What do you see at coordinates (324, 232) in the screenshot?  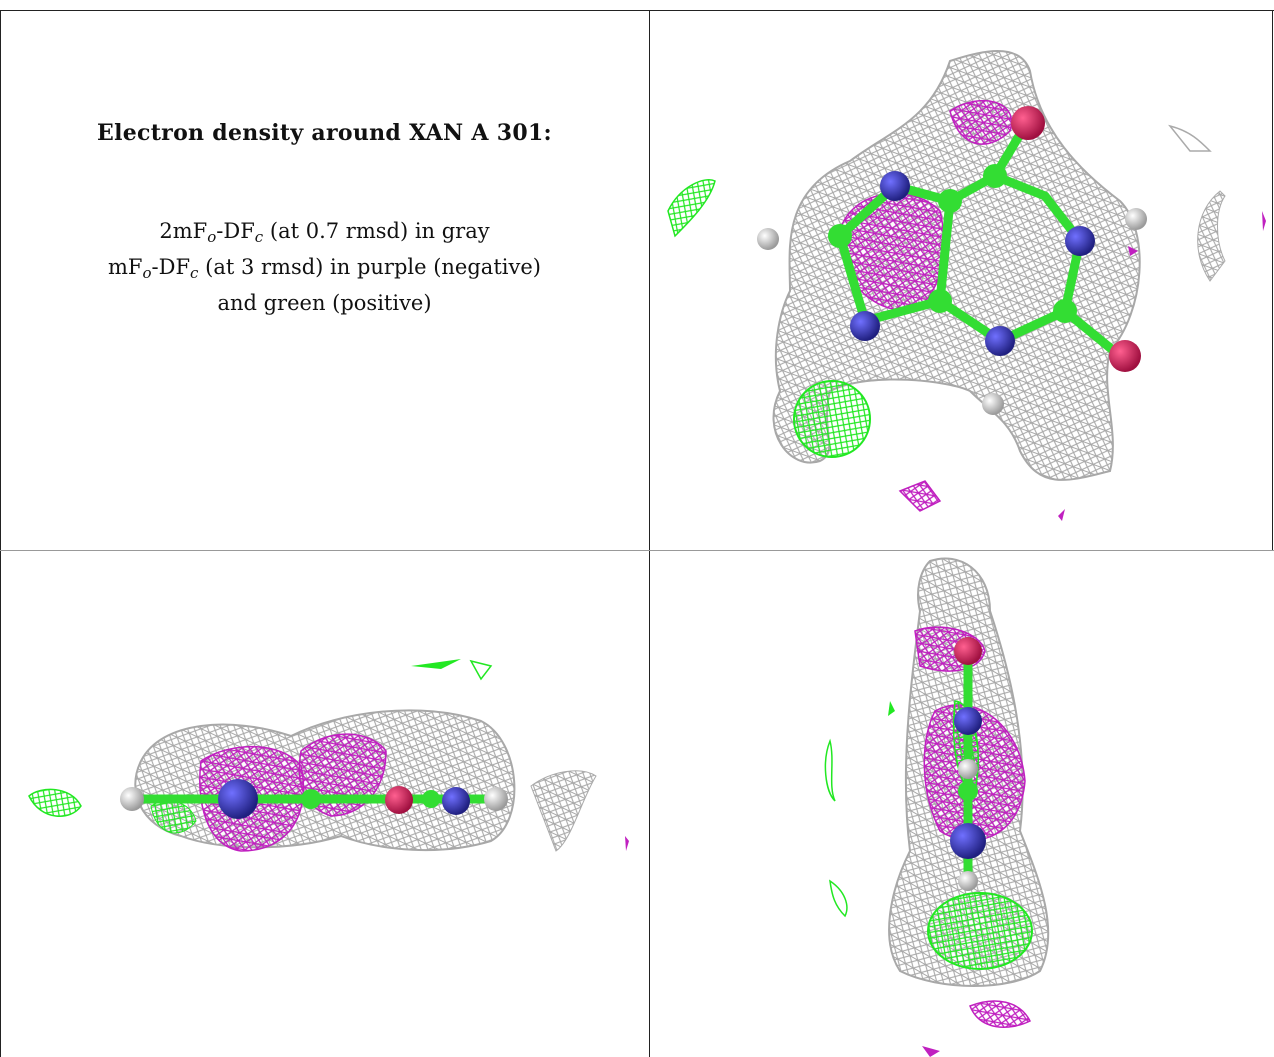 I see `caption-line-2mfo: 2mFo-DFc (at 0.7 rmsd) in gray` at bounding box center [324, 232].